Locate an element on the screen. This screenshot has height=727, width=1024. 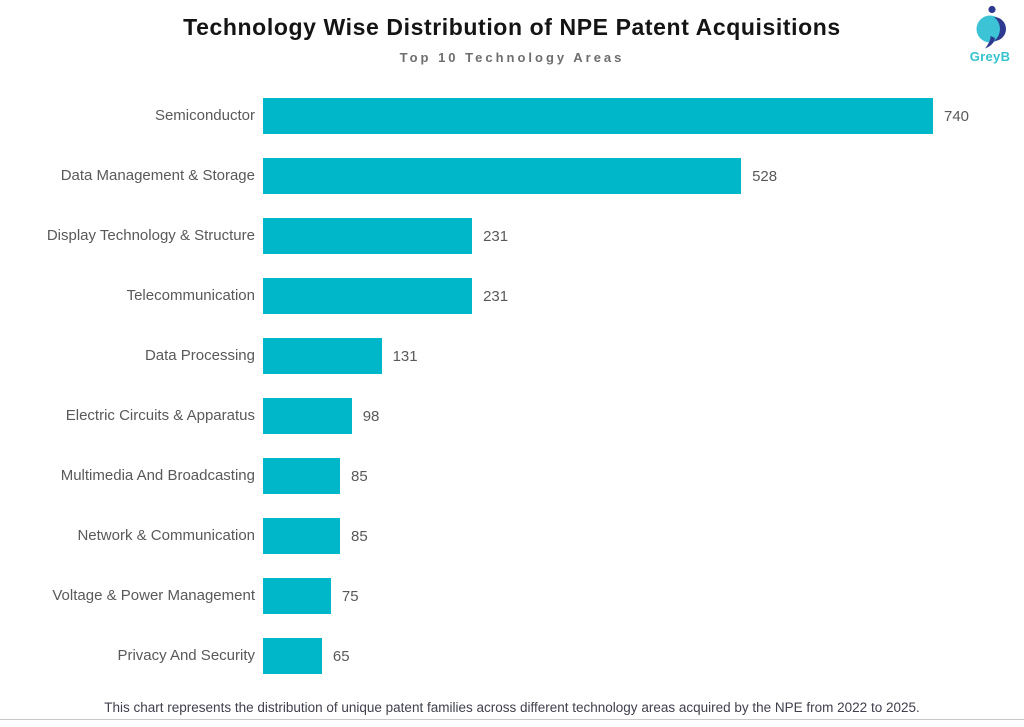
bar-value-label: 65 is located at coordinates (341, 656).